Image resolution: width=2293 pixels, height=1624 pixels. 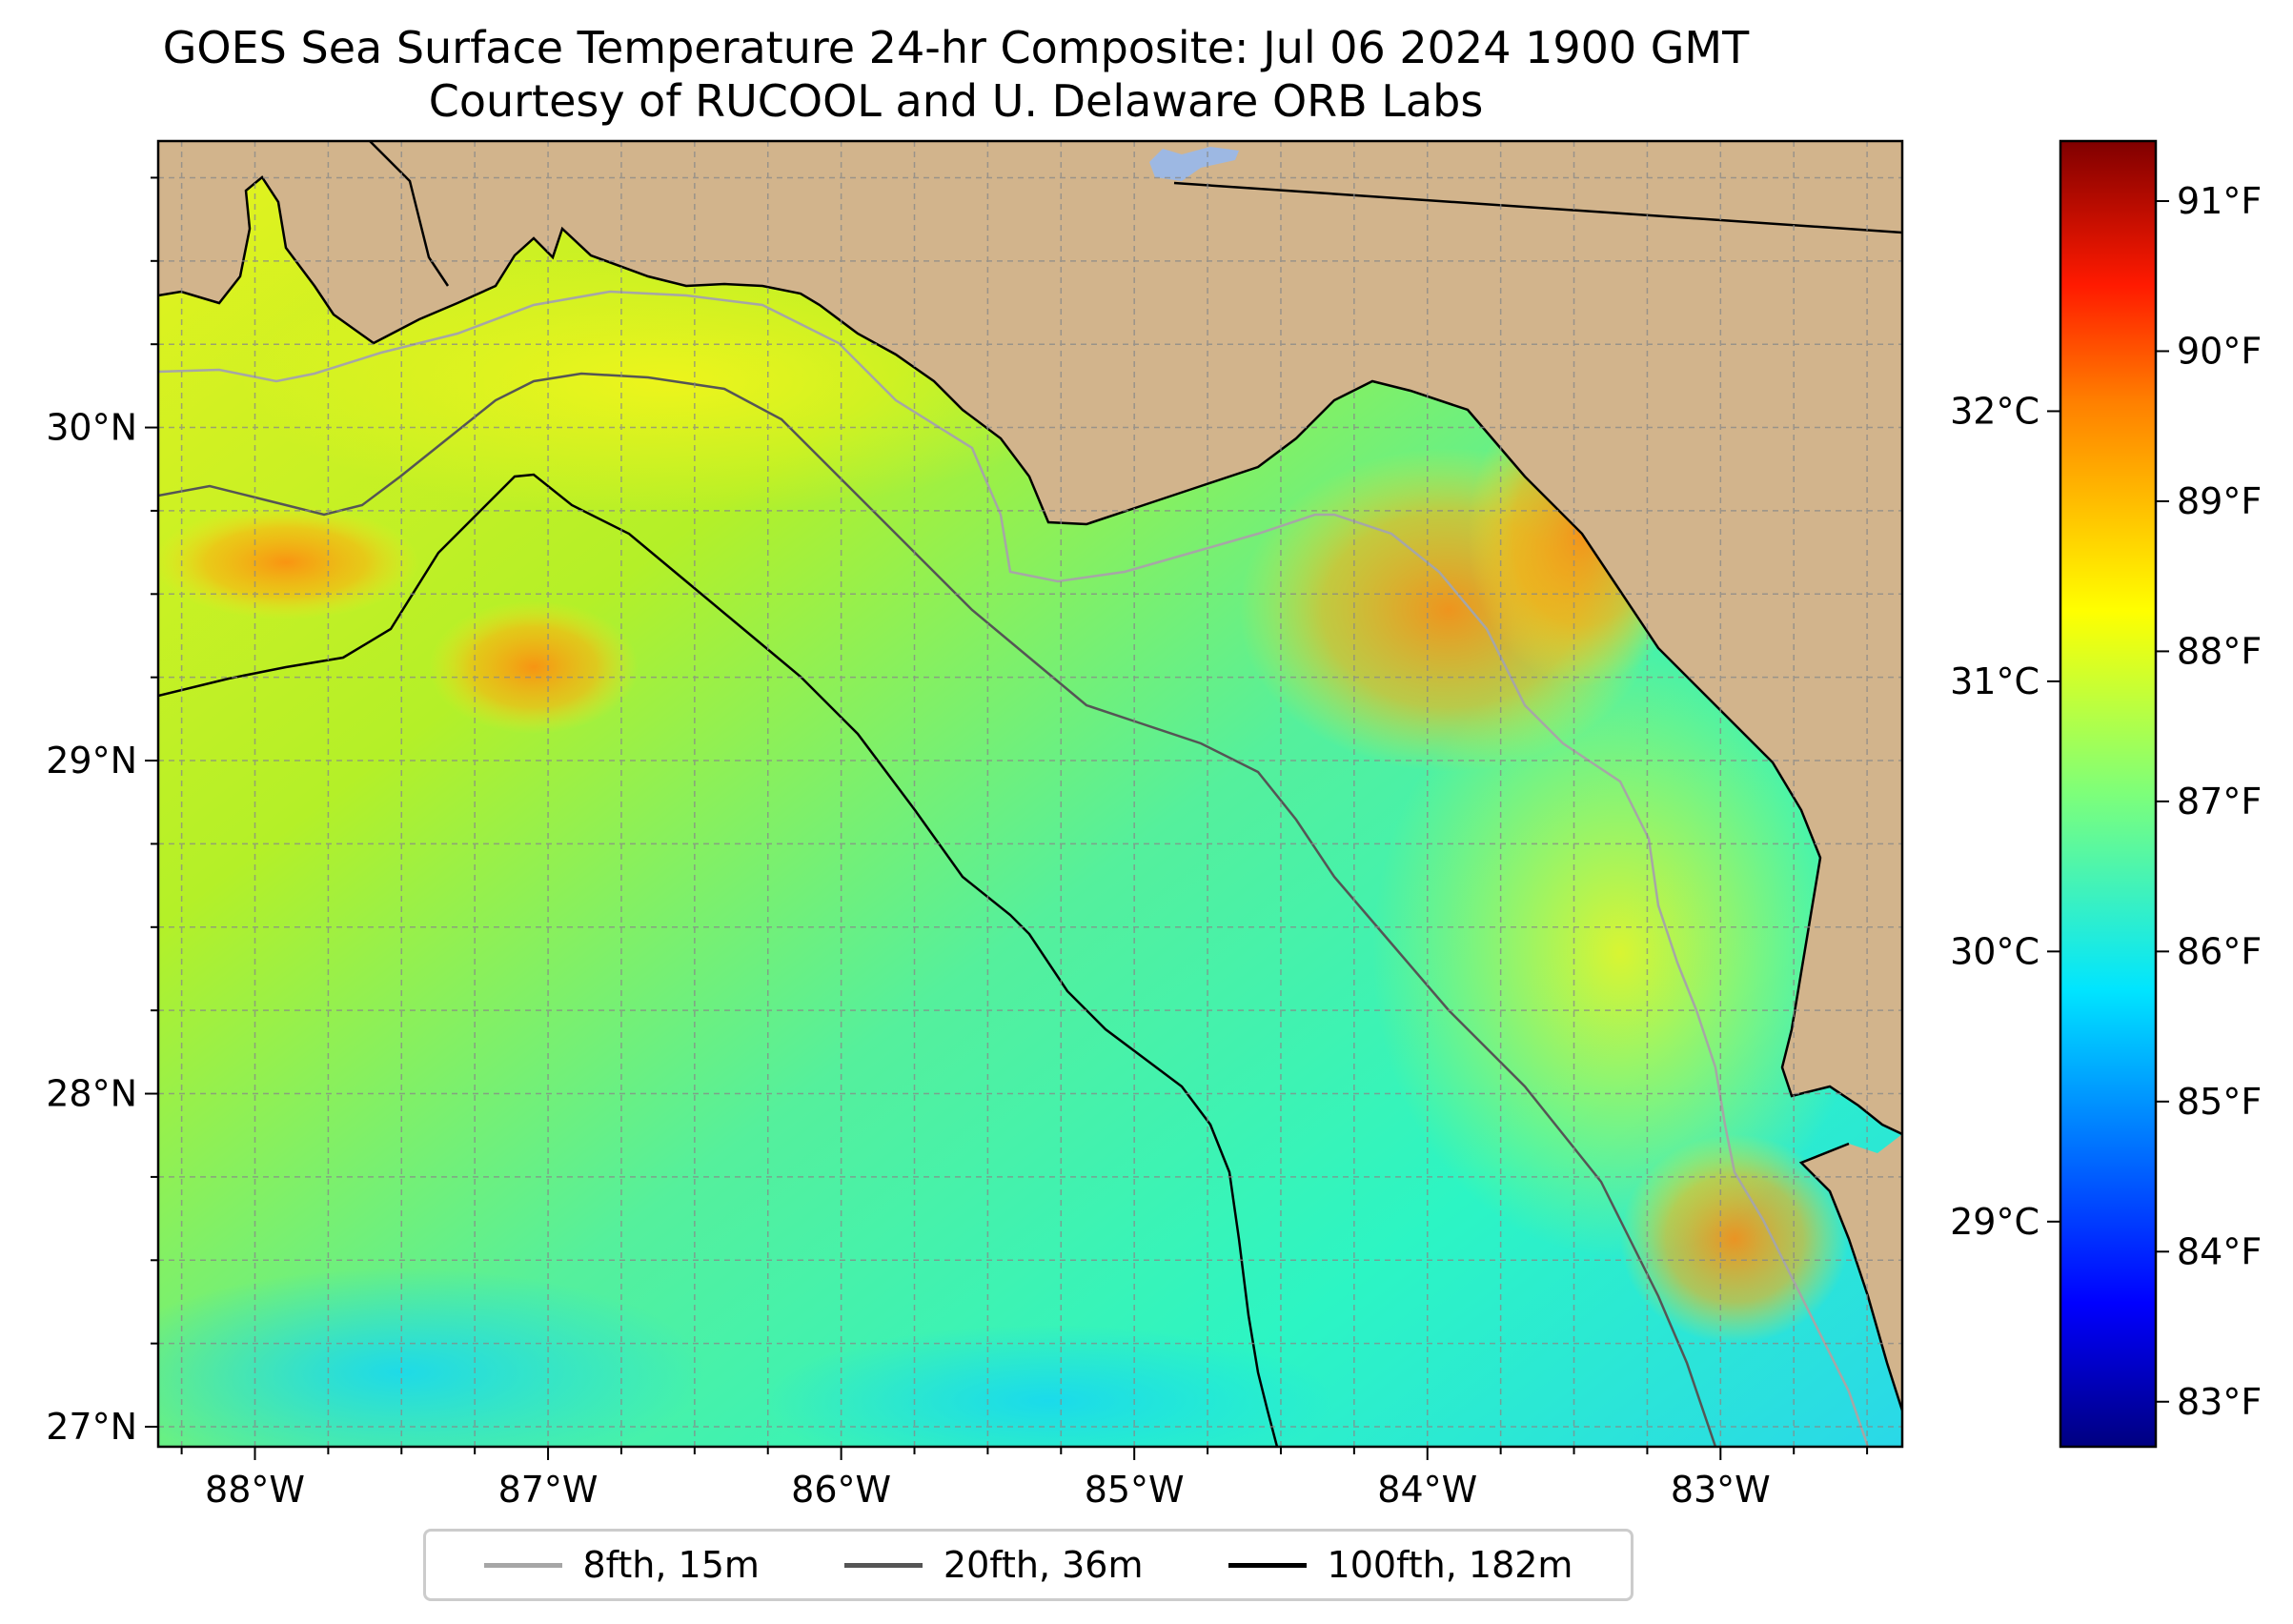 I want to click on colorbar-f-label: 91°F, so click(x=2220, y=201).